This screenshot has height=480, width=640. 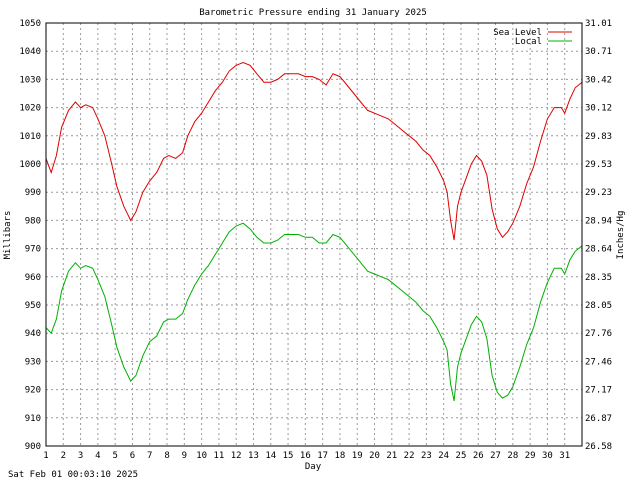 I want to click on x-axis-label: Day, so click(x=313, y=467).